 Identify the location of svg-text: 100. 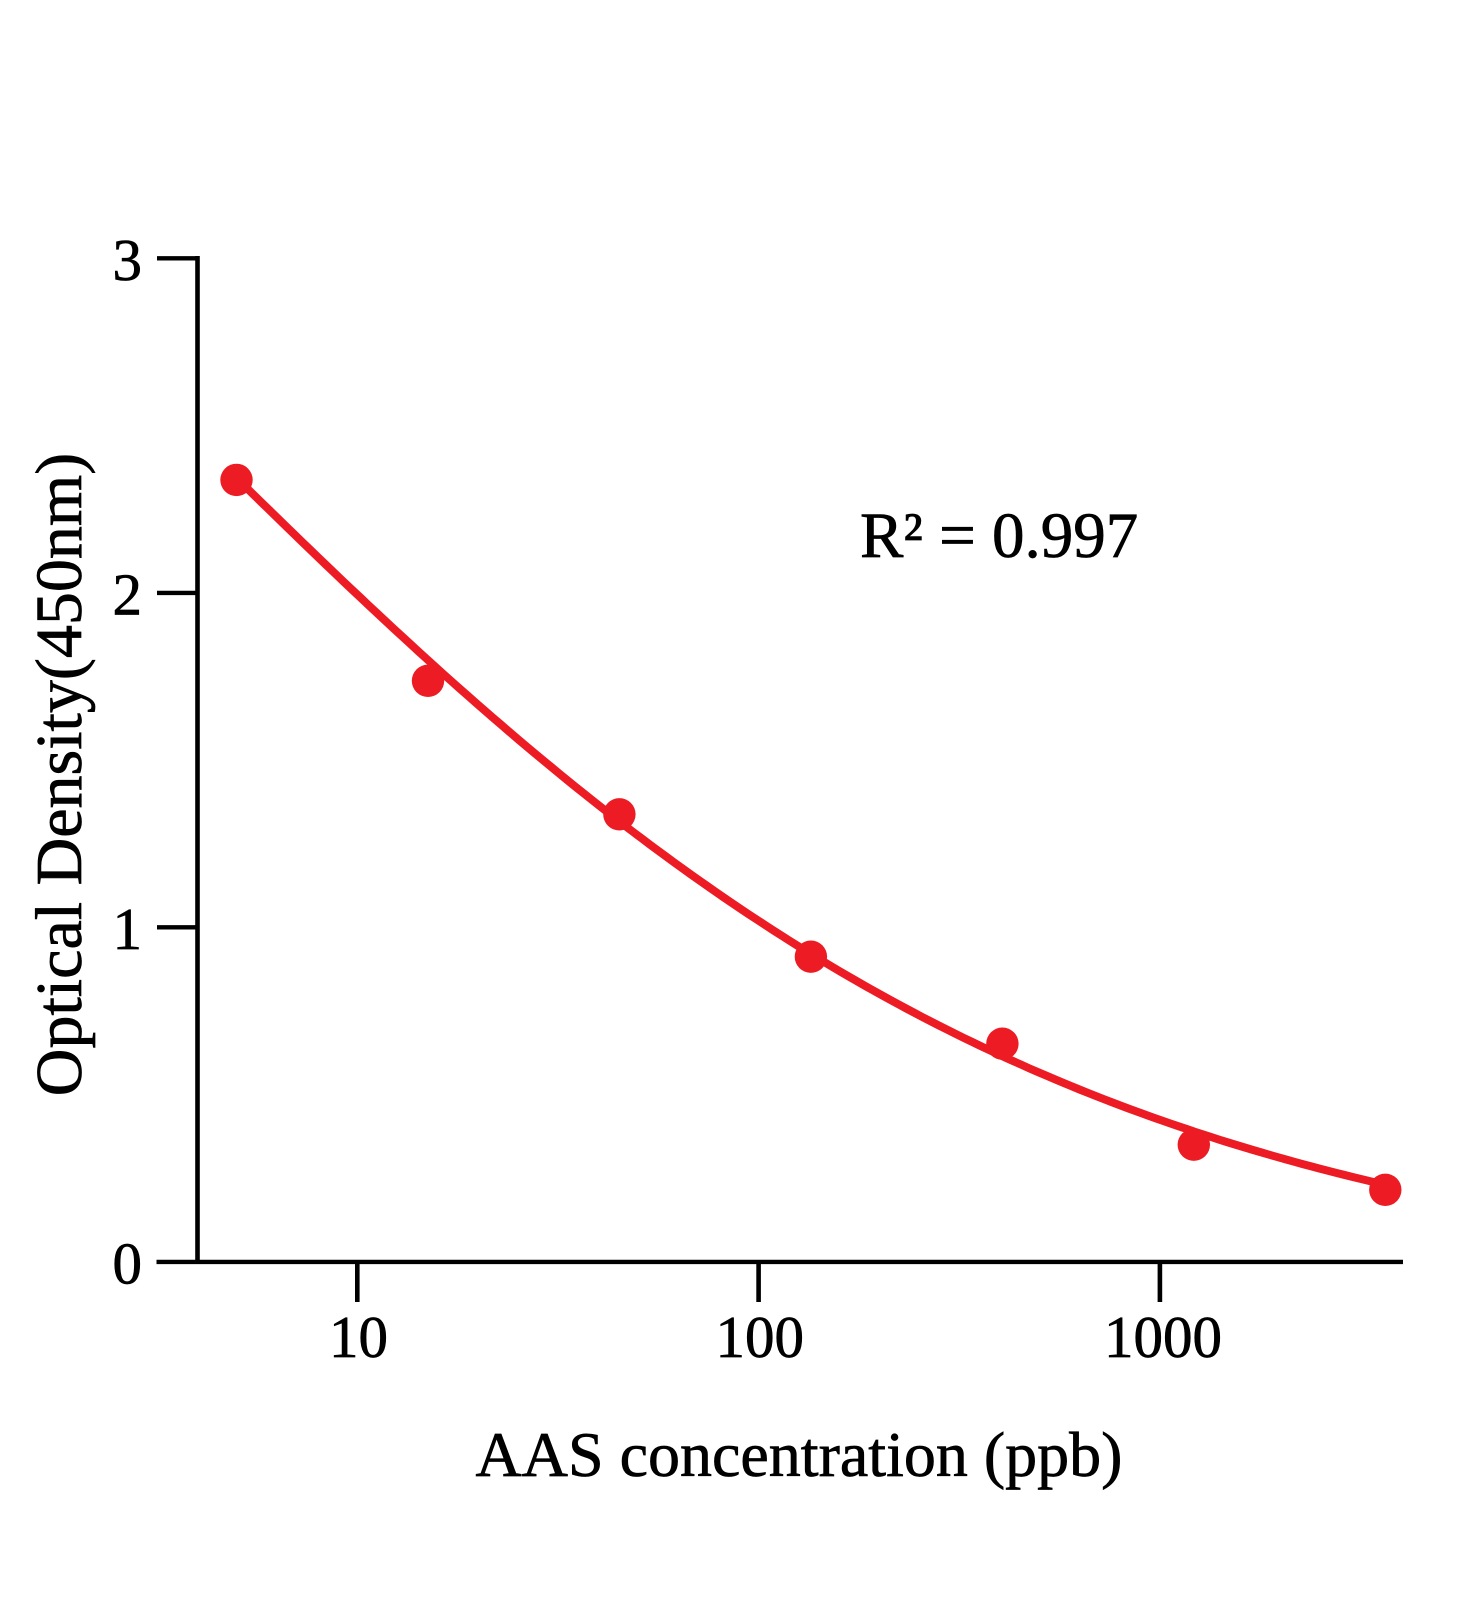
(760, 1337).